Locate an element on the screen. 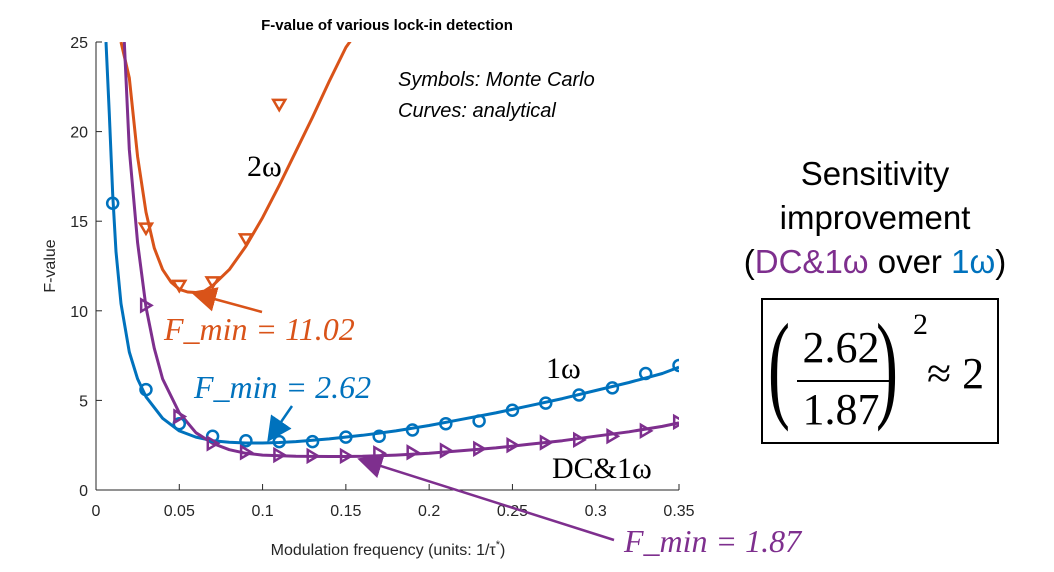 The width and height of the screenshot is (1054, 572). x-tick-label: 0 is located at coordinates (96, 511).